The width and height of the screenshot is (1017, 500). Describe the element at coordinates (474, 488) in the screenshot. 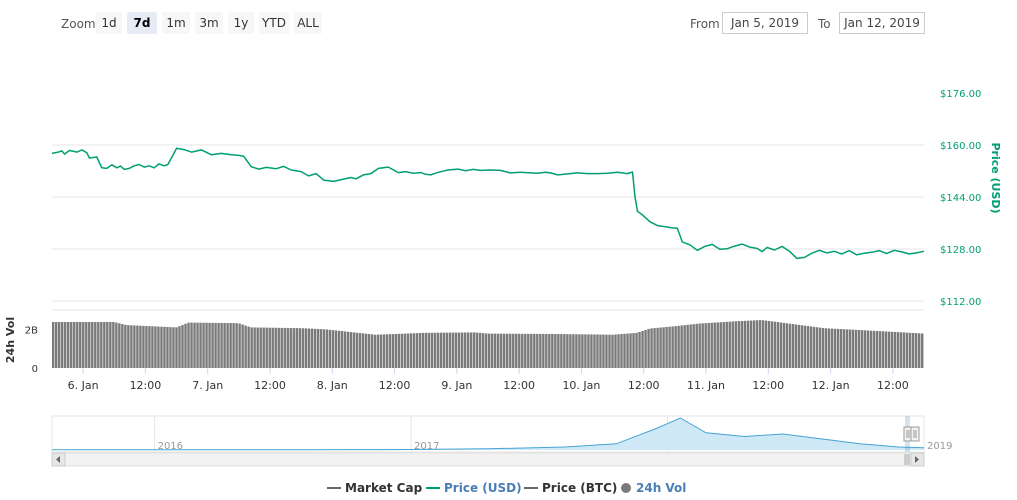

I see `legend-item-price-usd: Price (USD)` at that location.